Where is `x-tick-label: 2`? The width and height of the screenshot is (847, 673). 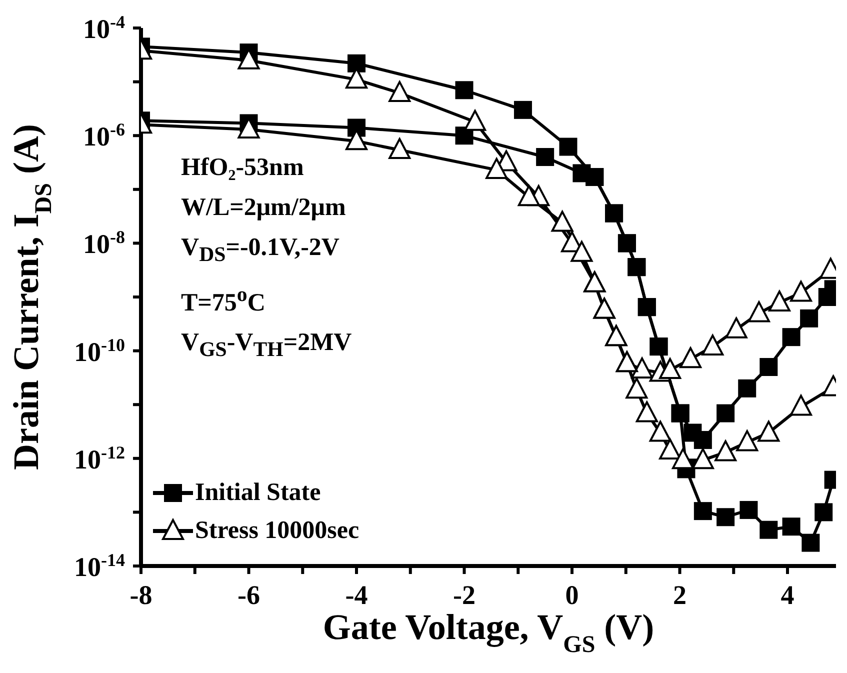
x-tick-label: 2 is located at coordinates (680, 595).